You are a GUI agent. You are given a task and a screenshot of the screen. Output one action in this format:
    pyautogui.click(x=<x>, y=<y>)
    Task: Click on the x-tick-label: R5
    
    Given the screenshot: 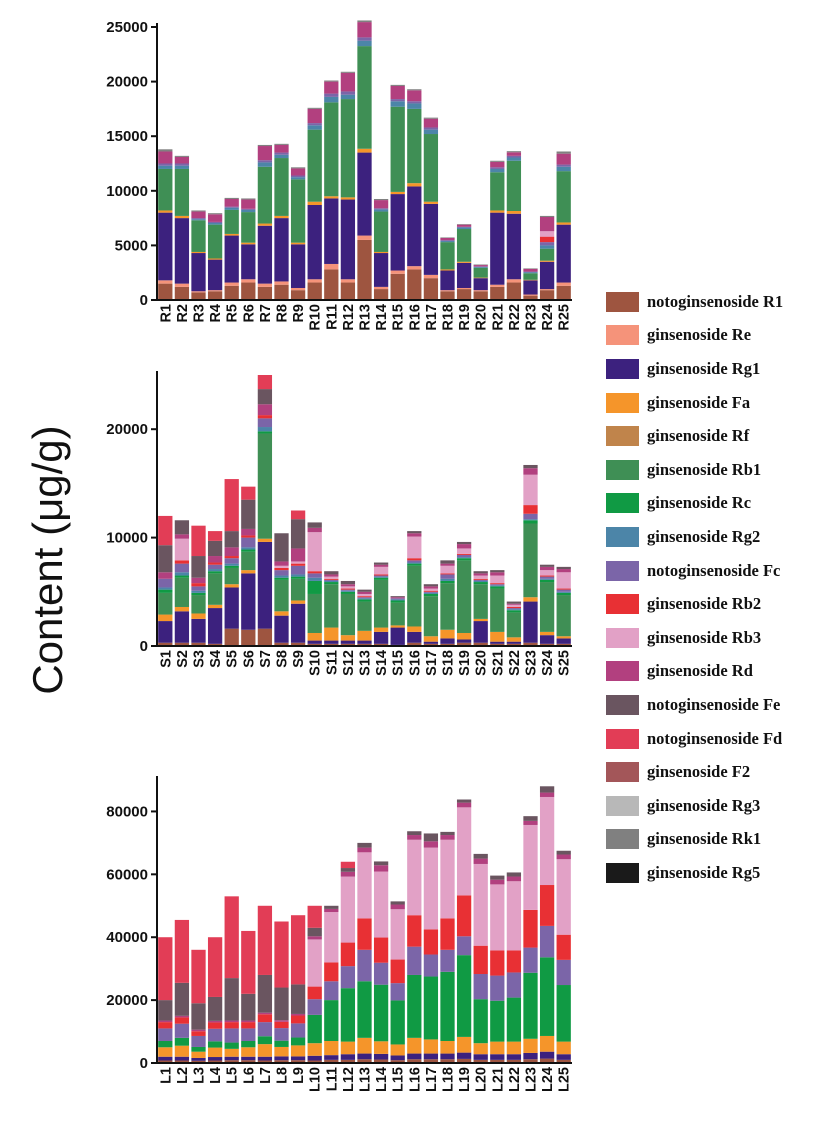 What is the action you would take?
    pyautogui.click(x=233, y=313)
    